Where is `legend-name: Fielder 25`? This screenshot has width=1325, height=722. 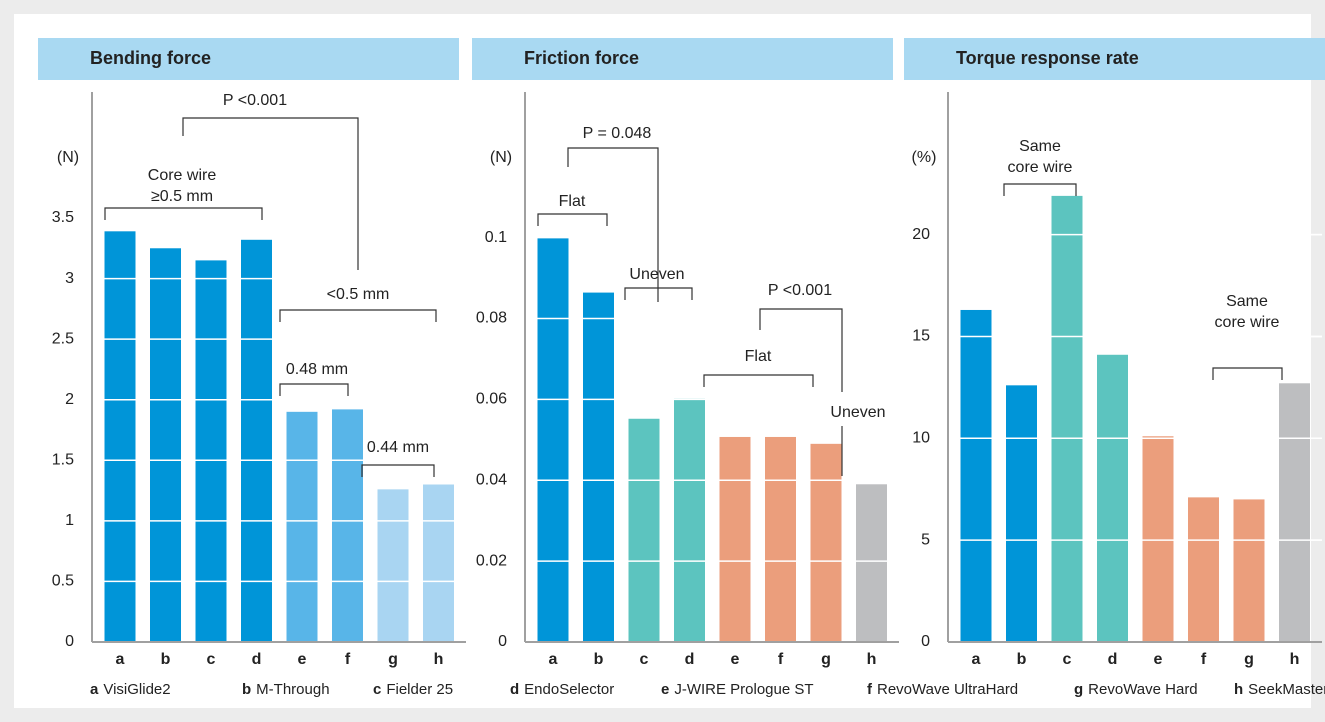 legend-name: Fielder 25 is located at coordinates (419, 689).